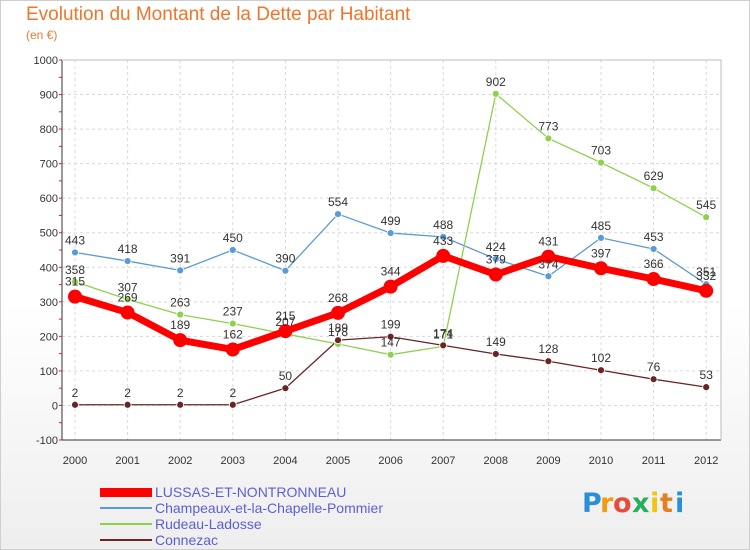  Describe the element at coordinates (654, 367) in the screenshot. I see `data-label: 76` at that location.